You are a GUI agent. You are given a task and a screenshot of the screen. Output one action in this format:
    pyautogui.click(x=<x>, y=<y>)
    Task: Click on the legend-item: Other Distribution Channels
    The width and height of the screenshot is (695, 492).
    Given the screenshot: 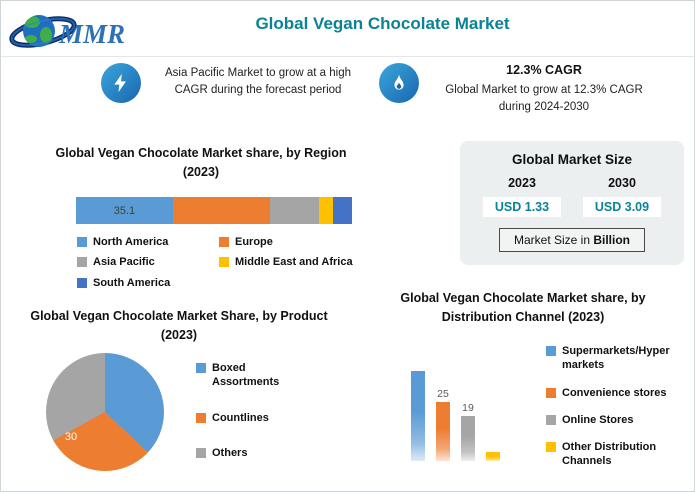 What is the action you would take?
    pyautogui.click(x=615, y=454)
    